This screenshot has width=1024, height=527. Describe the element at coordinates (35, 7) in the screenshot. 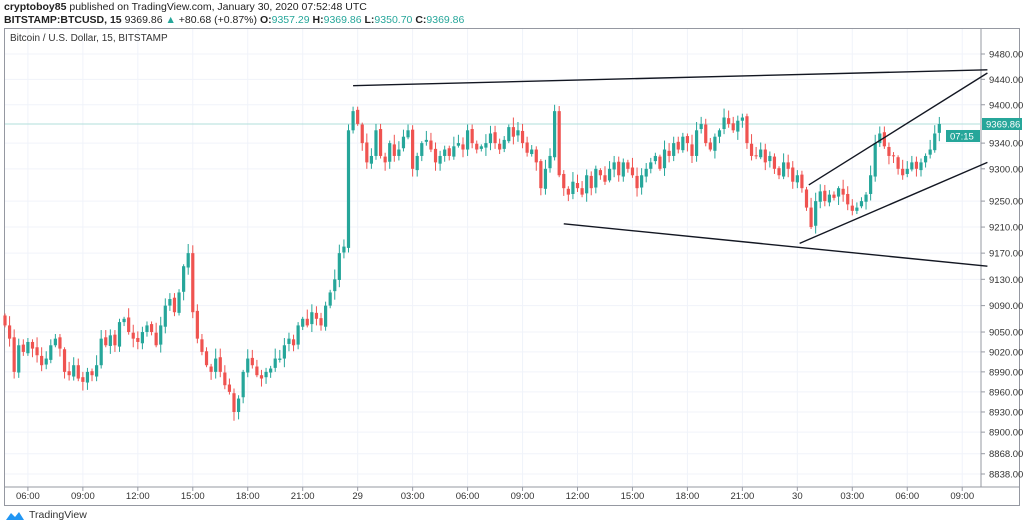

I see `author-link: cryptoboy85` at that location.